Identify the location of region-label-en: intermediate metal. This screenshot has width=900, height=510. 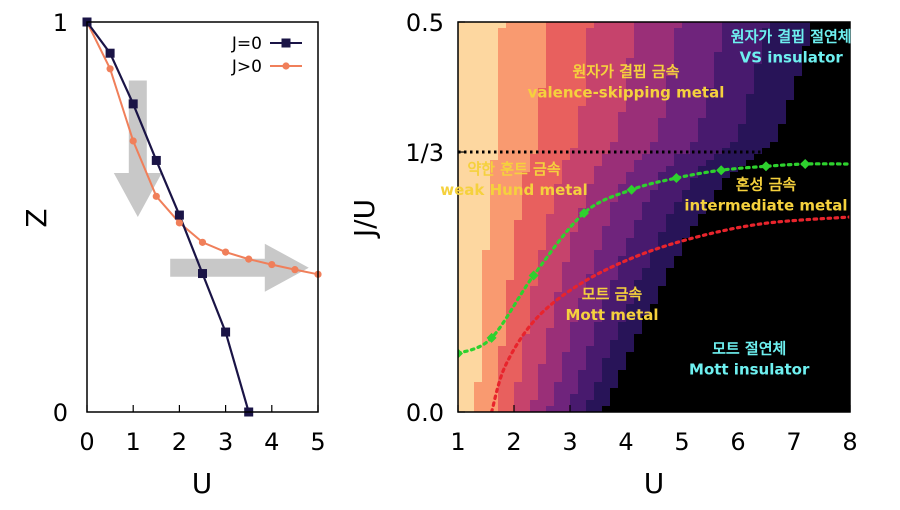
(765, 206).